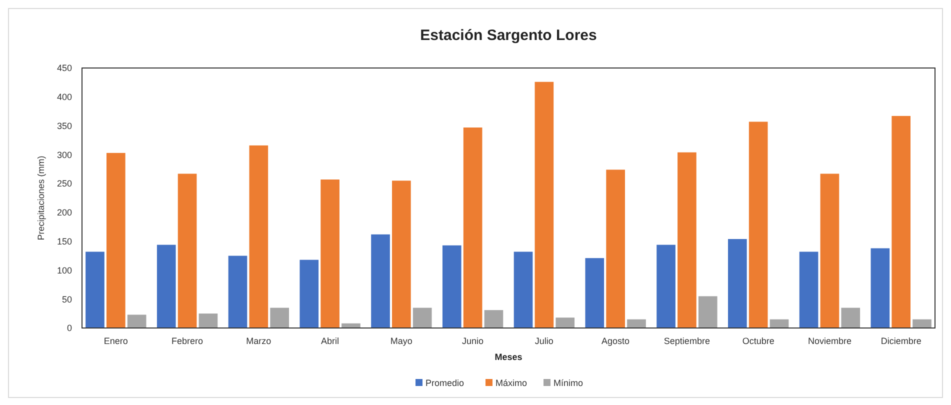 This screenshot has height=405, width=951. I want to click on y-tick-label: 100, so click(64, 270).